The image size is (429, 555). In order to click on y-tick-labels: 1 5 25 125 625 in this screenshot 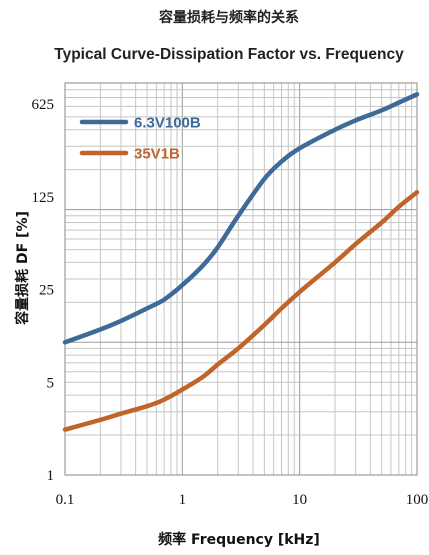, I will do `click(43, 290)`.